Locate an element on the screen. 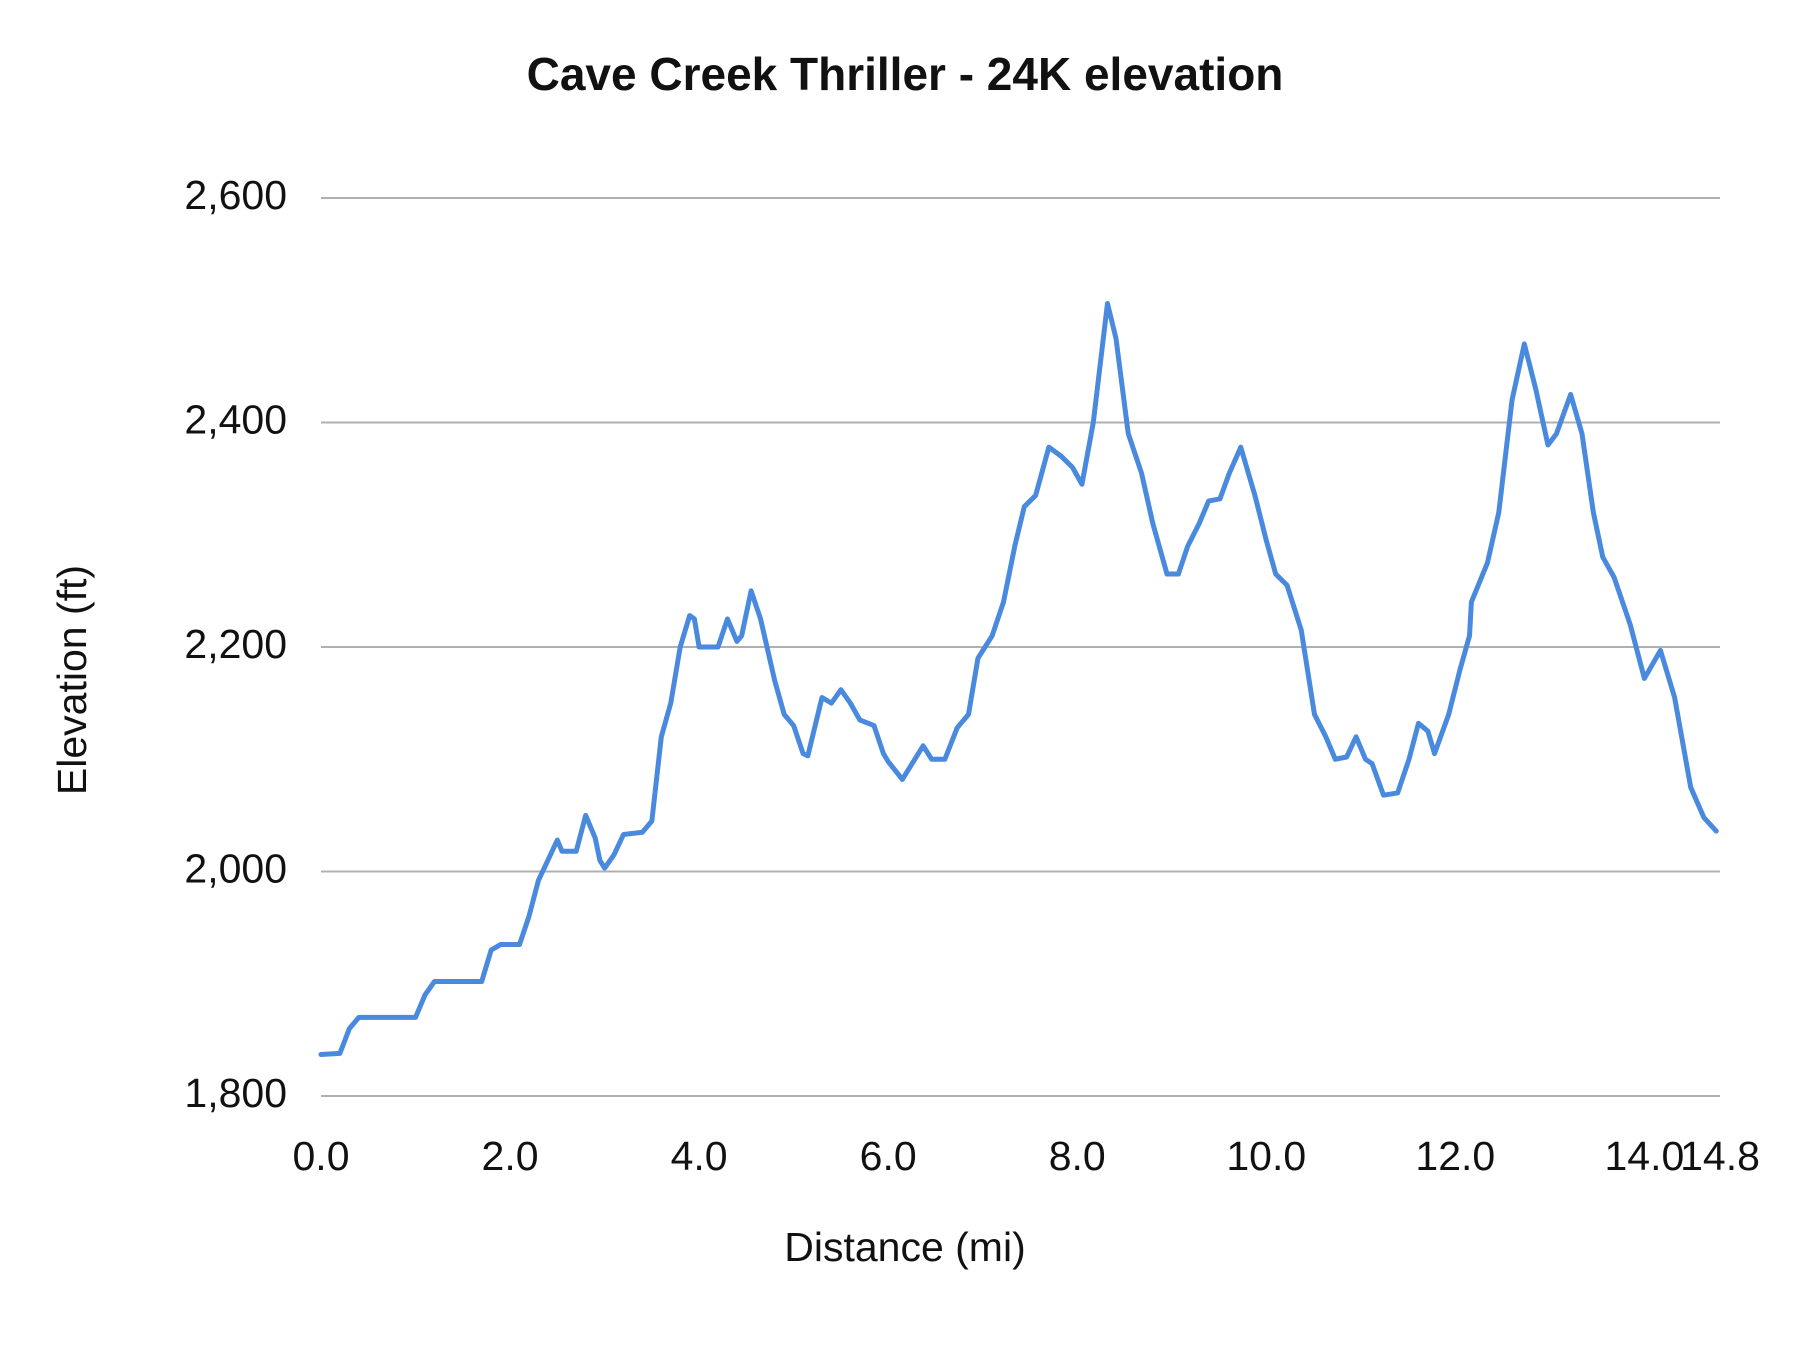 The width and height of the screenshot is (1800, 1350). y-tick-label: 2,600 is located at coordinates (235, 195).